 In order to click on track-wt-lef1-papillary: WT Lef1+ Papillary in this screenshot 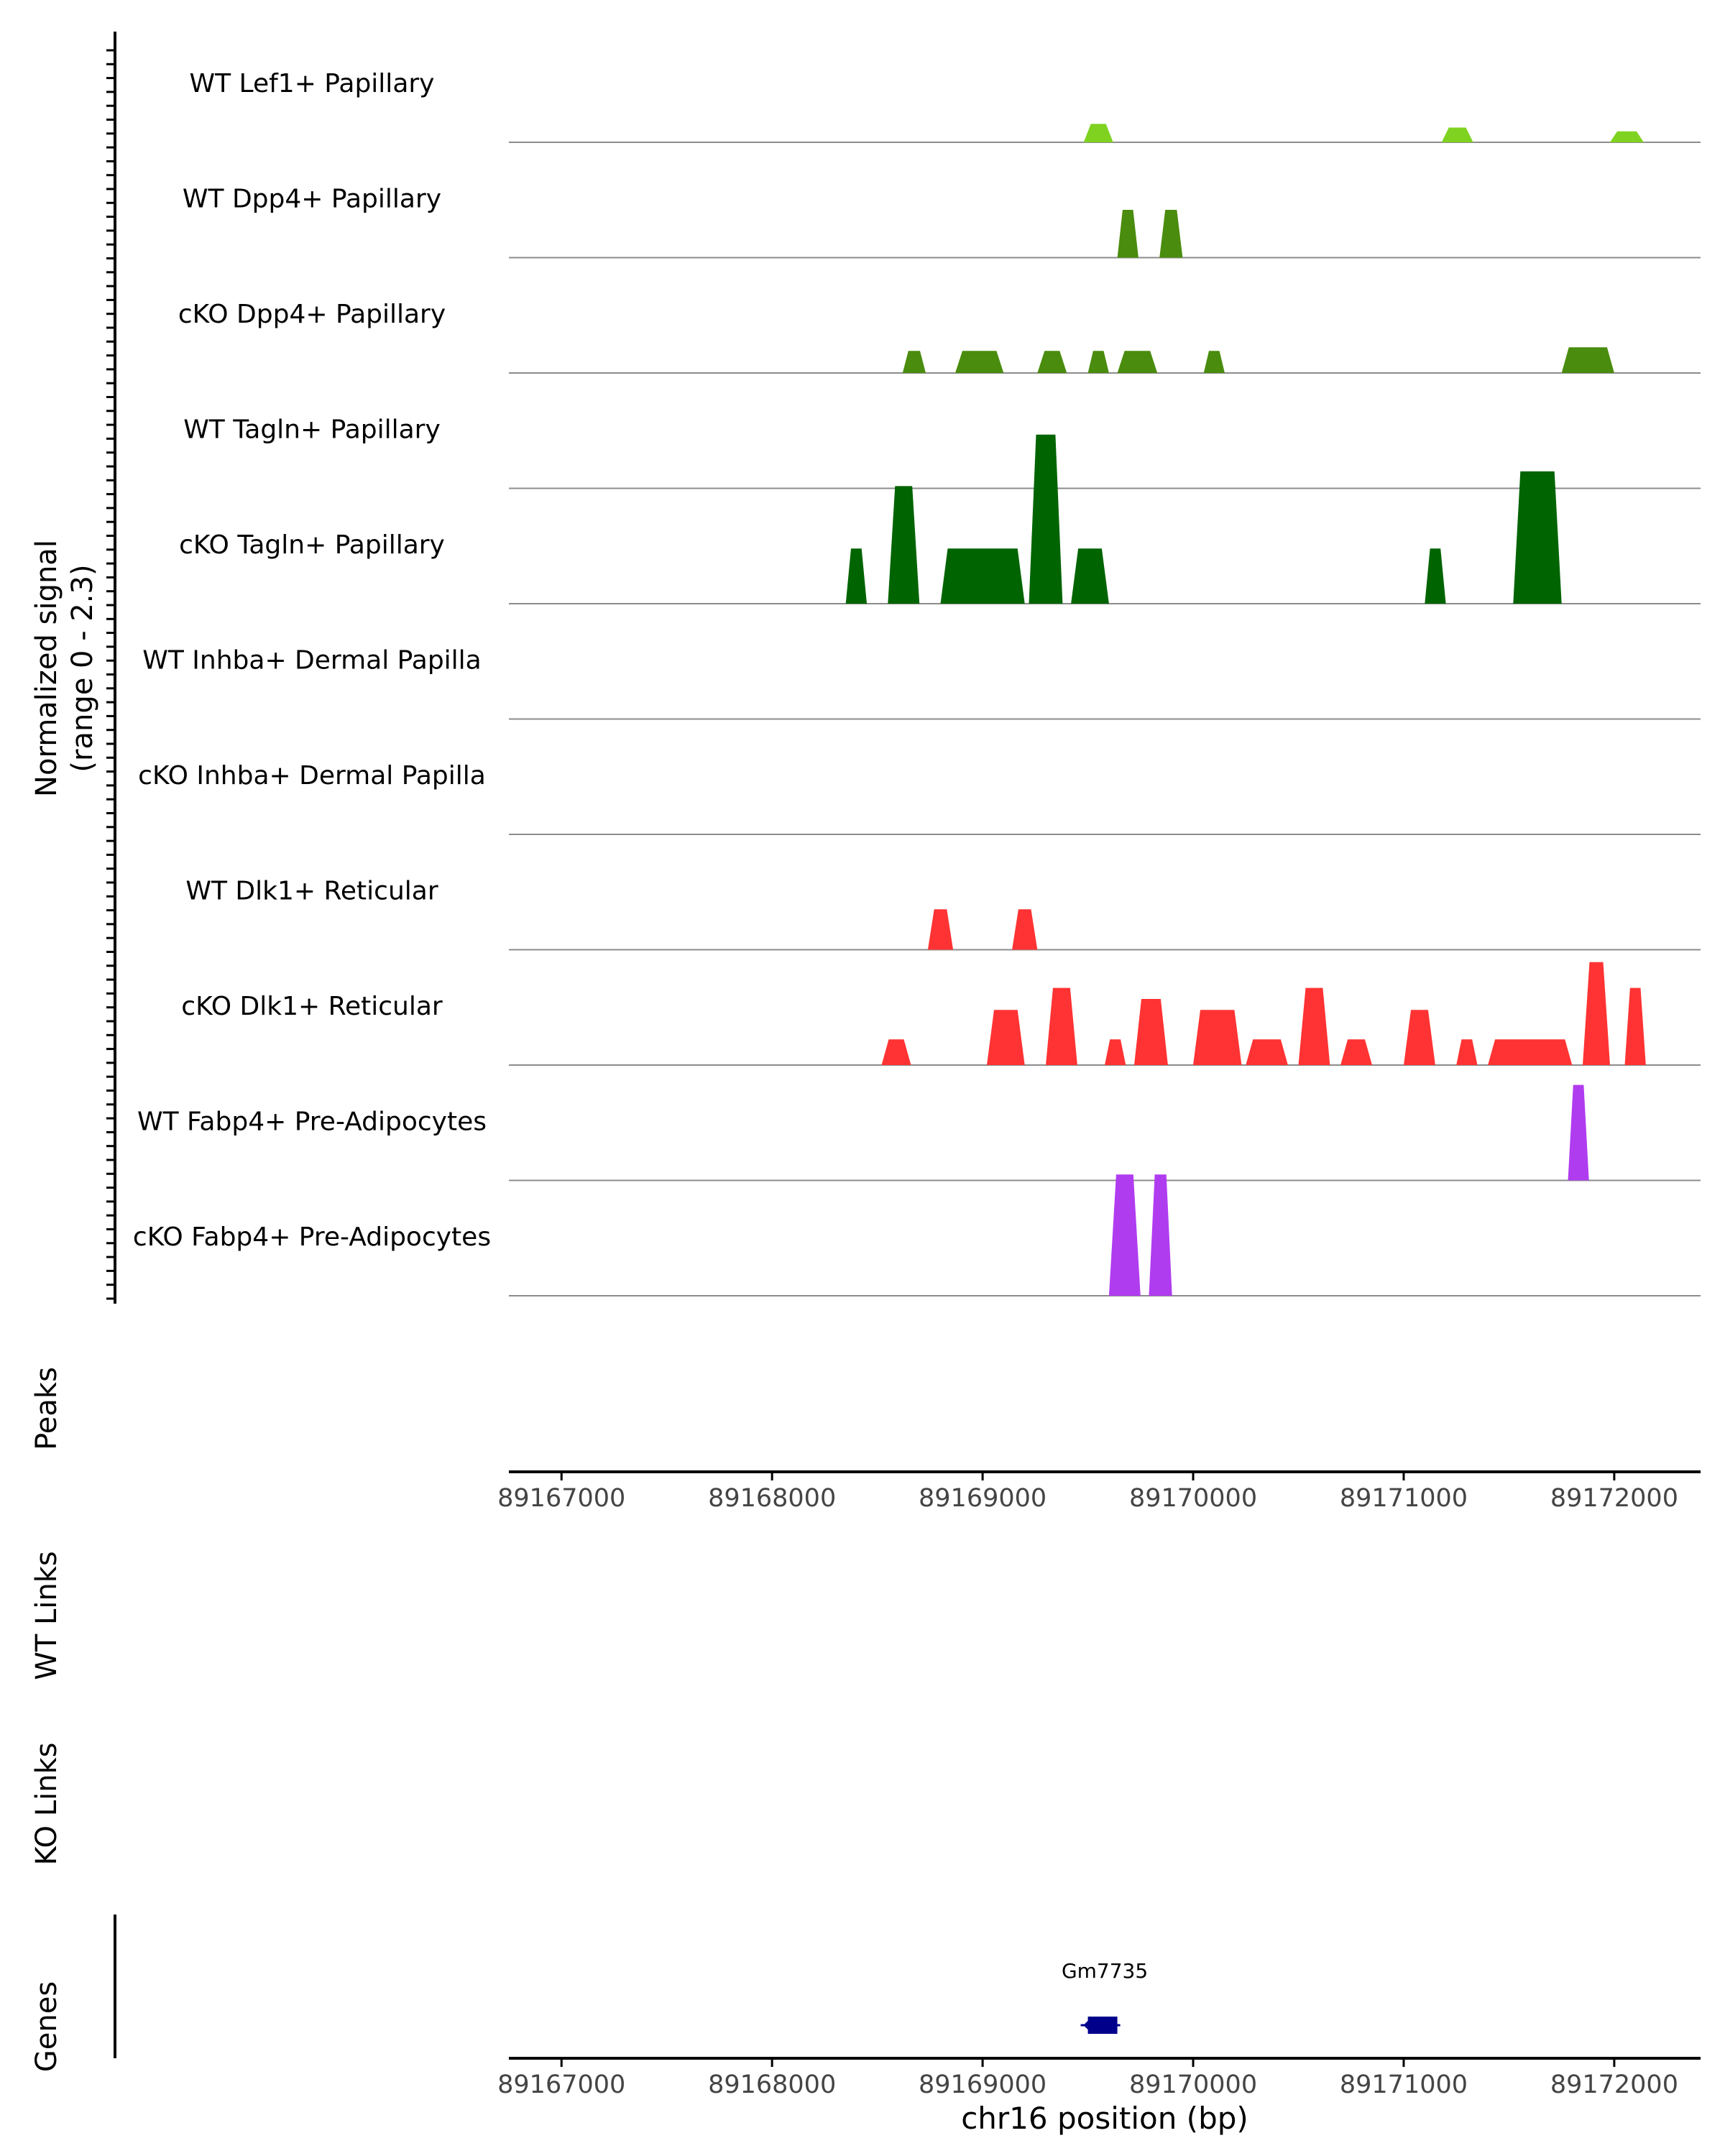, I will do `click(945, 106)`.